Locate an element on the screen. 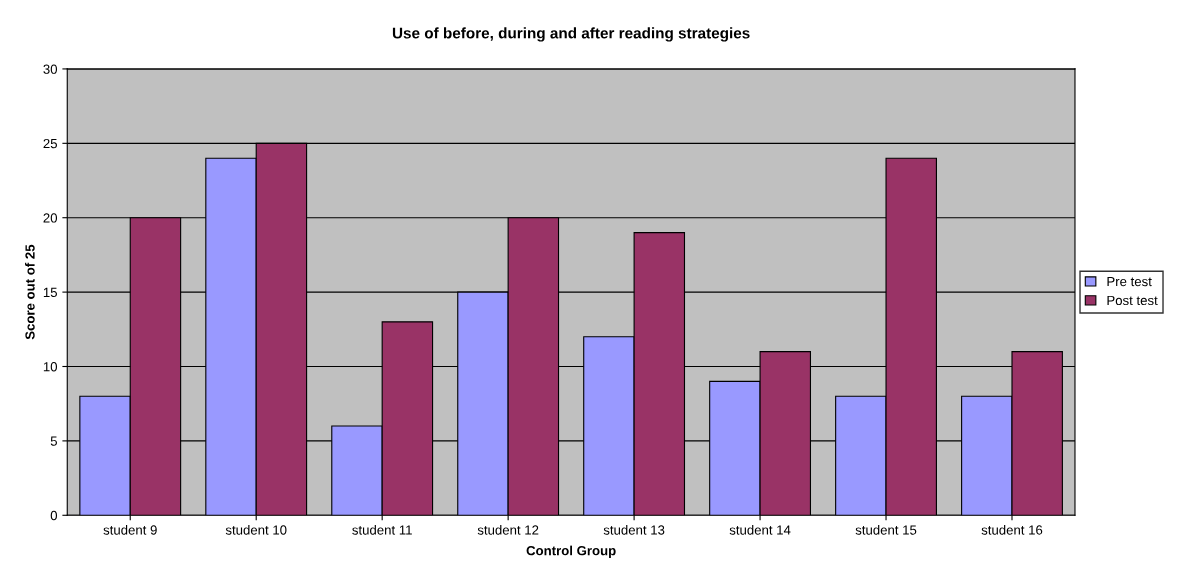 This screenshot has width=1180, height=565. x-tick-label: student 14 is located at coordinates (760, 530).